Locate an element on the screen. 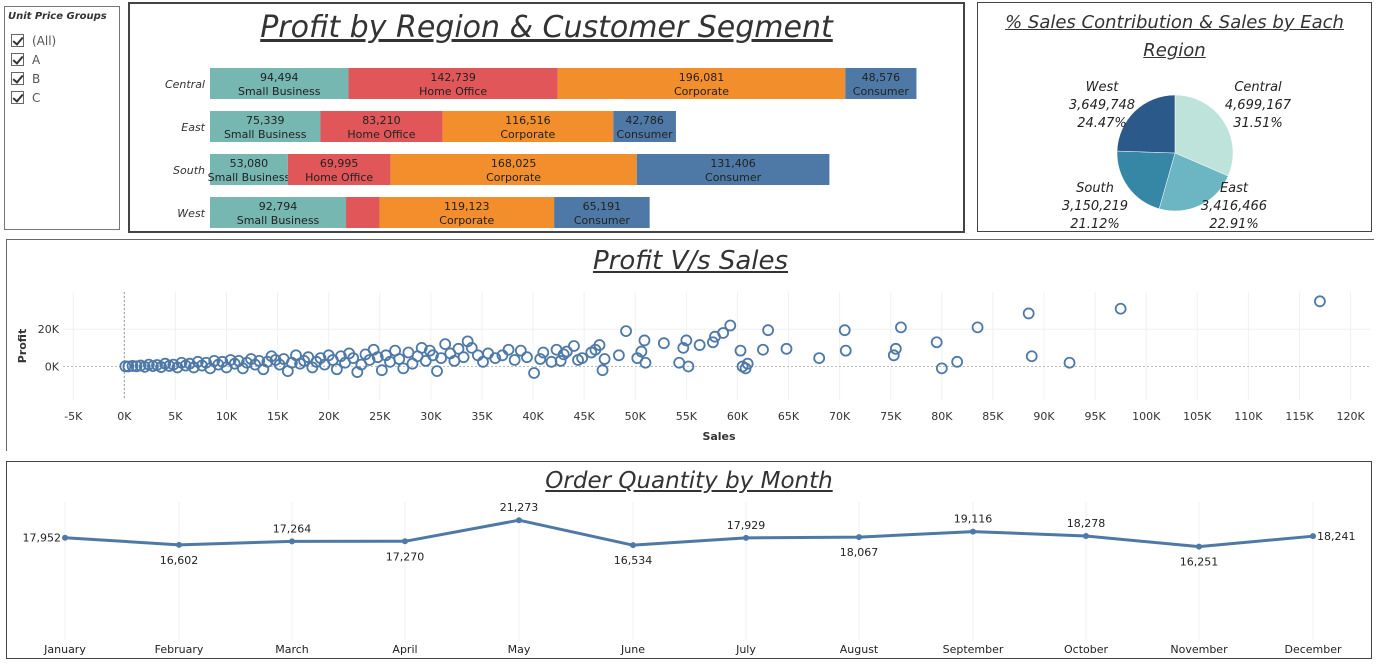 The height and width of the screenshot is (664, 1376). filter-item: A is located at coordinates (33, 59).